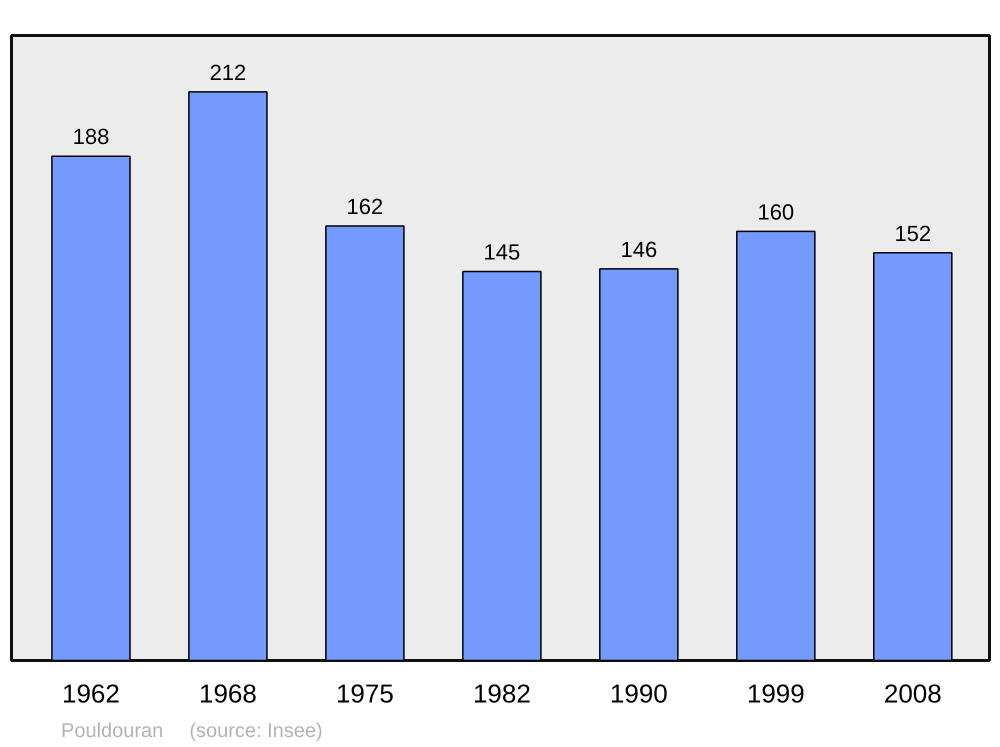  I want to click on data-label: 212, so click(228, 72).